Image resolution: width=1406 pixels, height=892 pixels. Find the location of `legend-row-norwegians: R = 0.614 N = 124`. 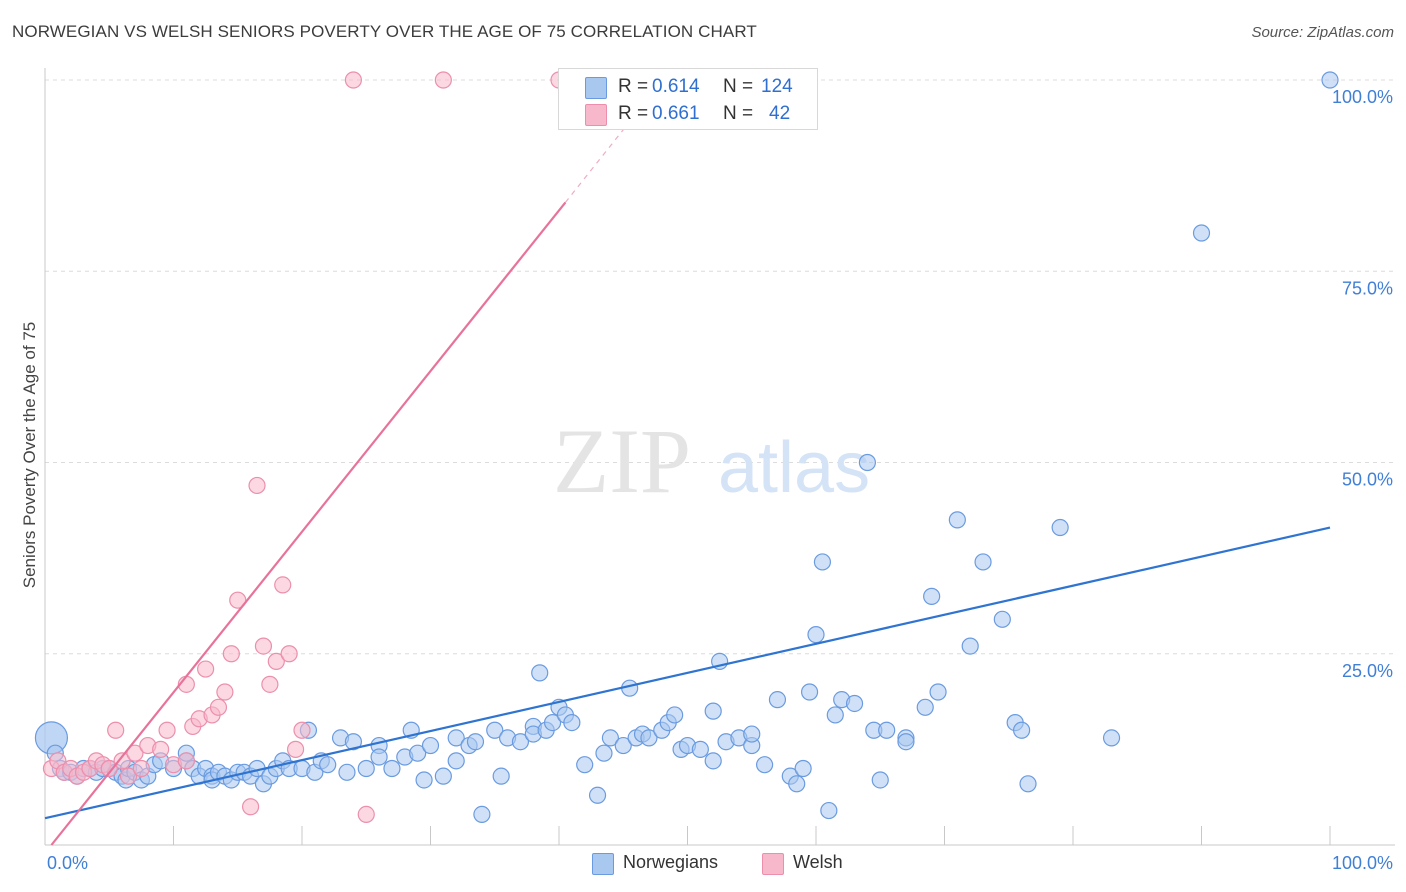

legend-row-norwegians: R = 0.614 N = 124 is located at coordinates (688, 87).